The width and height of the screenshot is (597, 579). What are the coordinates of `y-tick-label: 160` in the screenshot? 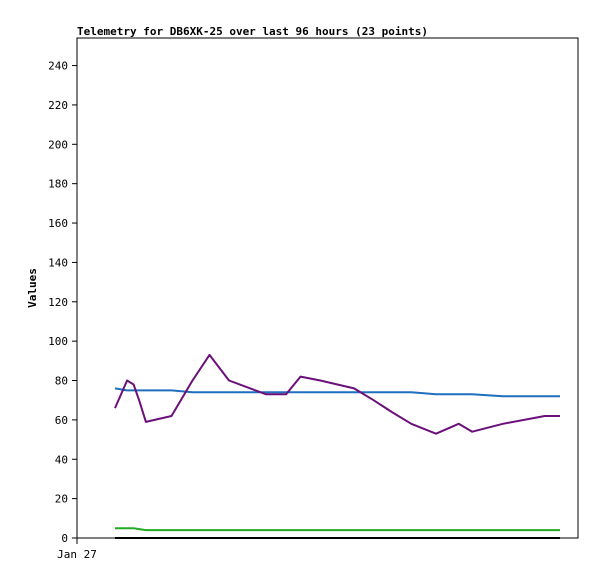 It's located at (58, 223).